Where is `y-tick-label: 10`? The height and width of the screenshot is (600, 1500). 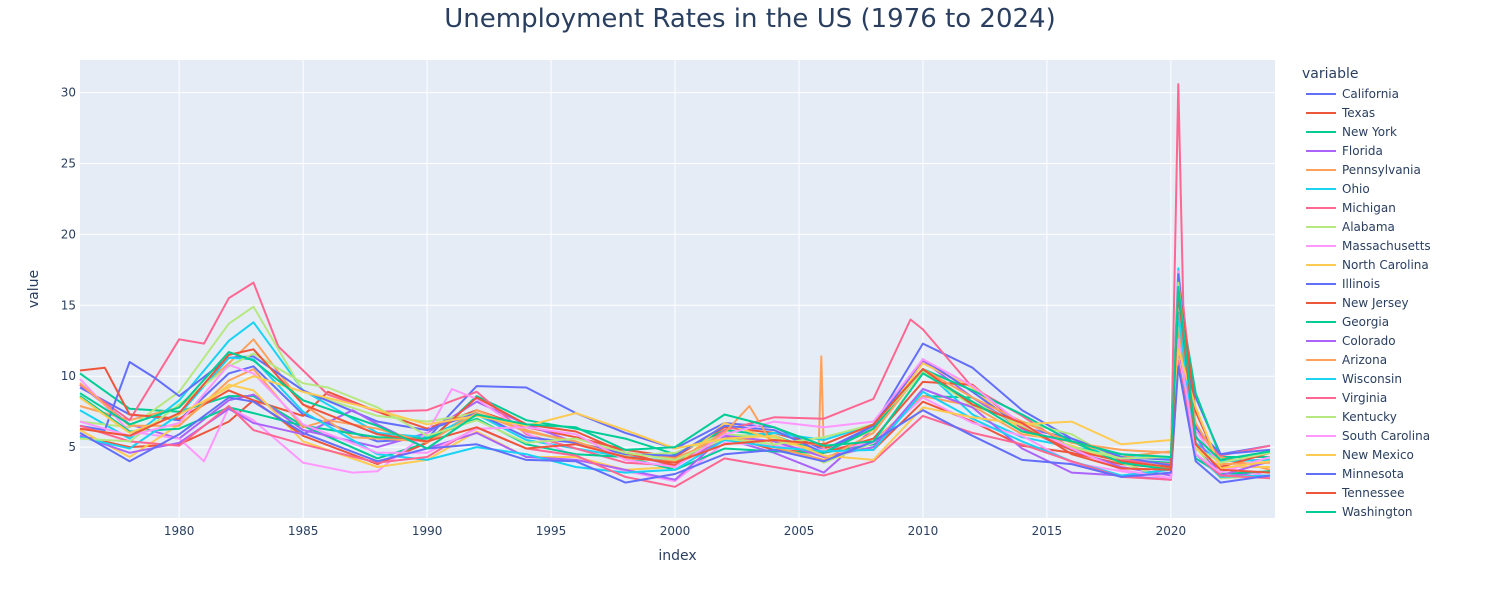
y-tick-label: 10 is located at coordinates (68, 376).